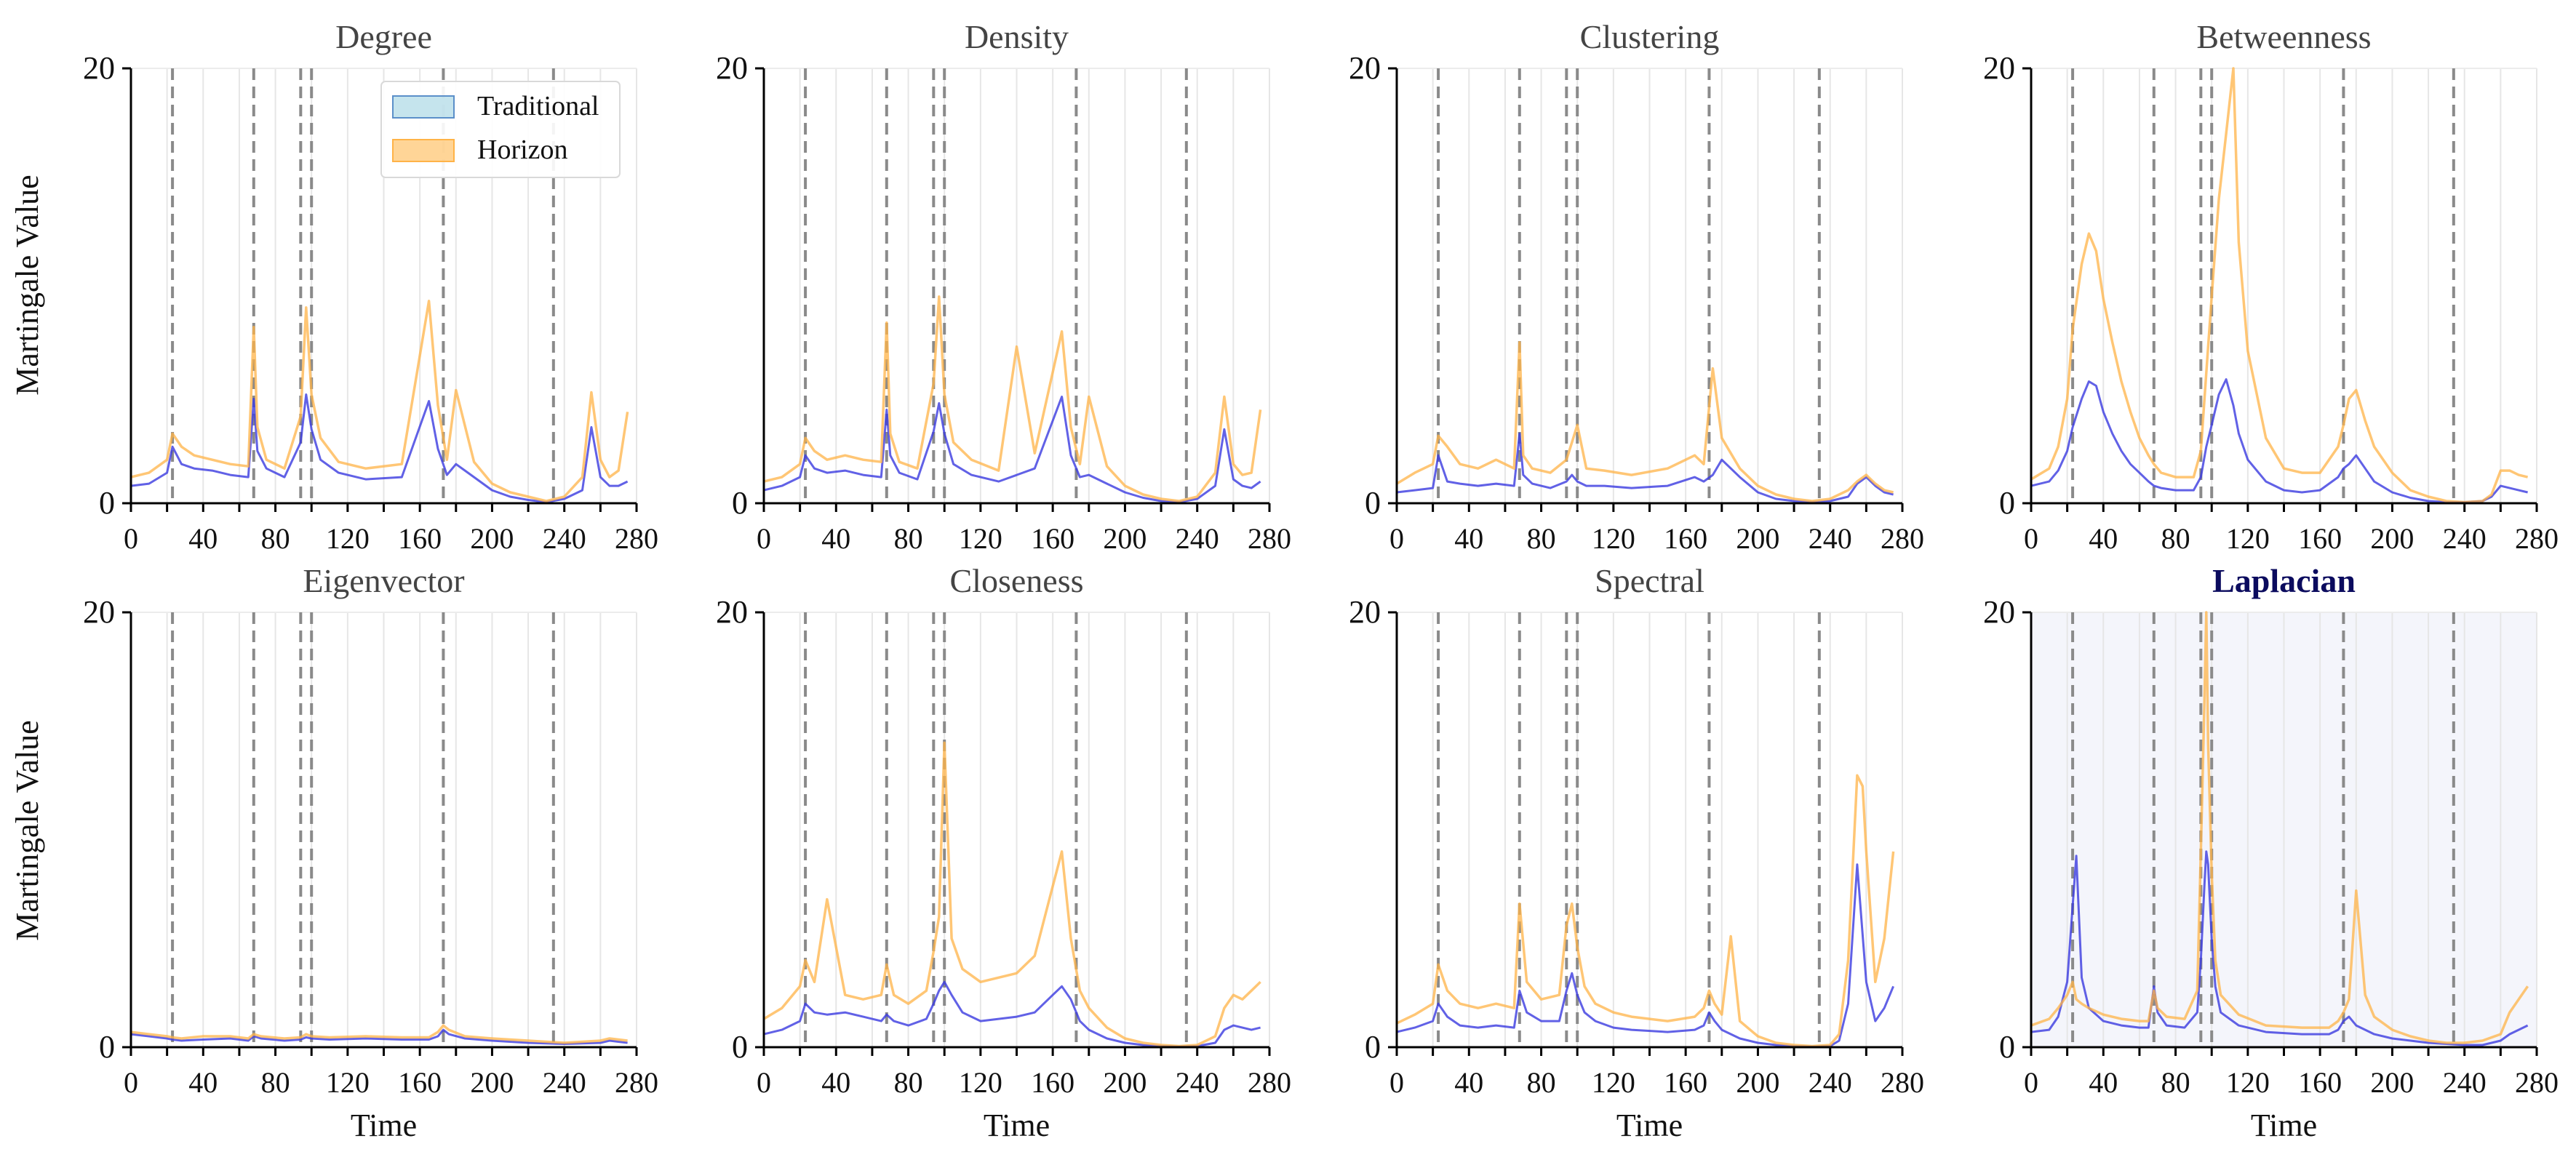 The width and height of the screenshot is (2576, 1173). Describe the element at coordinates (379, 448) in the screenshot. I see `panel-degree-series-traditional` at that location.